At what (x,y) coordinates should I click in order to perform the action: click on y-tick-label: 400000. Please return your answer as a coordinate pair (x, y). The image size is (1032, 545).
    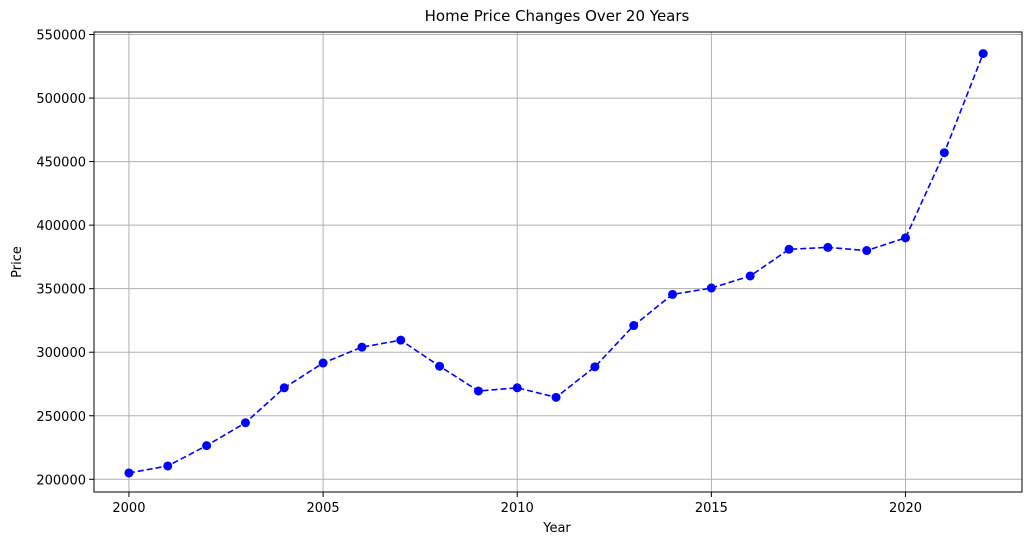
    Looking at the image, I should click on (61, 226).